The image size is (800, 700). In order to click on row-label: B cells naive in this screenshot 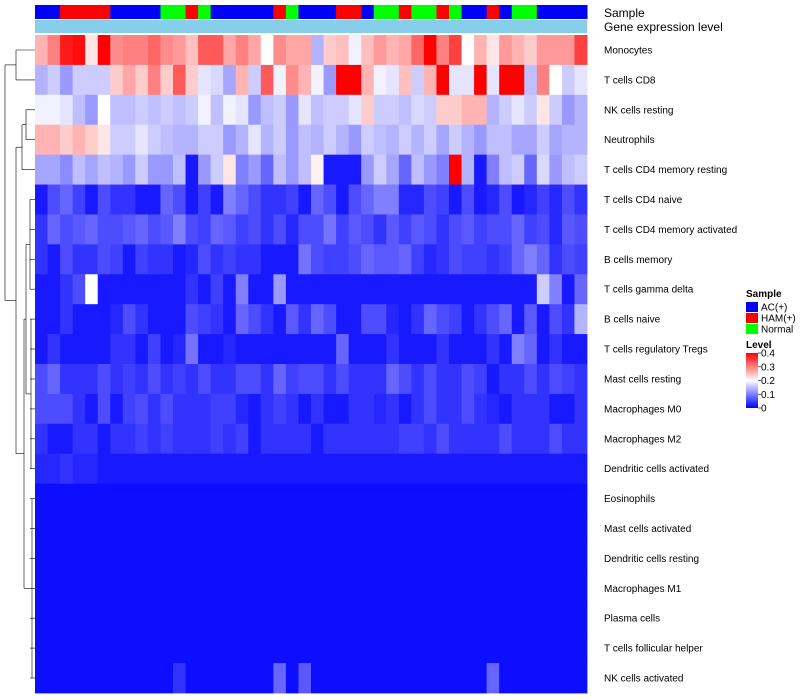, I will do `click(632, 320)`.